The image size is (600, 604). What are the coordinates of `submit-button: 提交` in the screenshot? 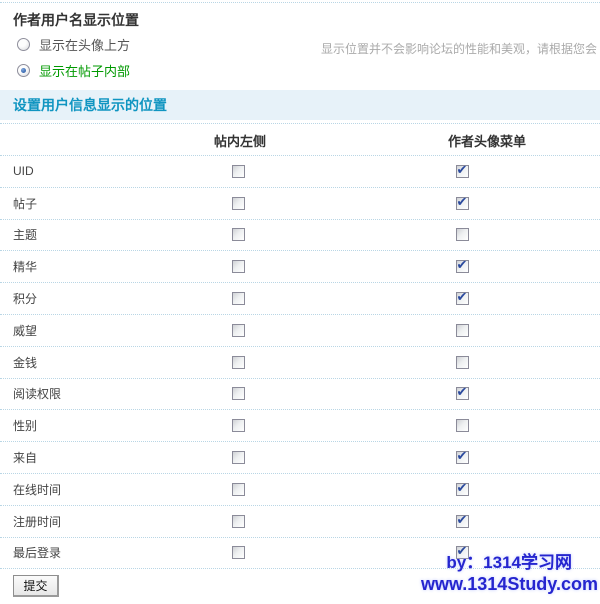 It's located at (36, 586).